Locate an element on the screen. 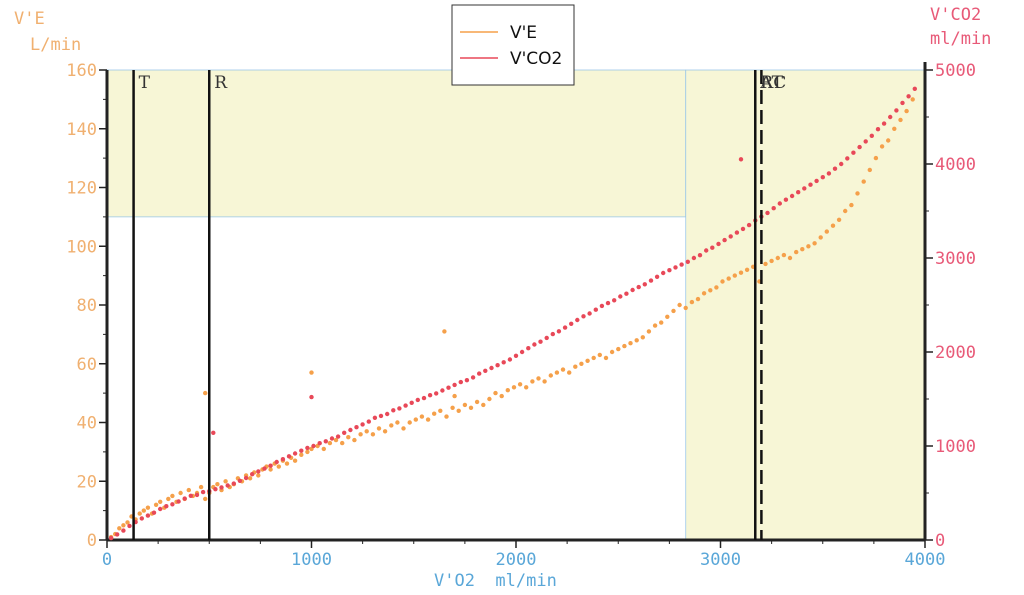  legend-box is located at coordinates (513, 45).